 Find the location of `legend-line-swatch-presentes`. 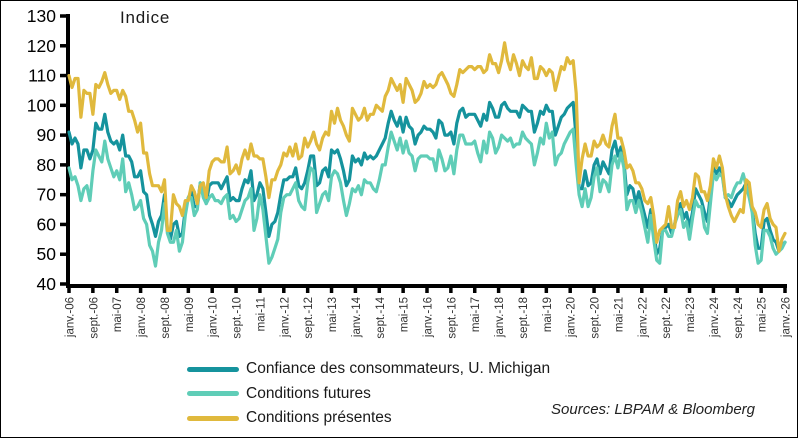

legend-line-swatch-presentes is located at coordinates (213, 418).